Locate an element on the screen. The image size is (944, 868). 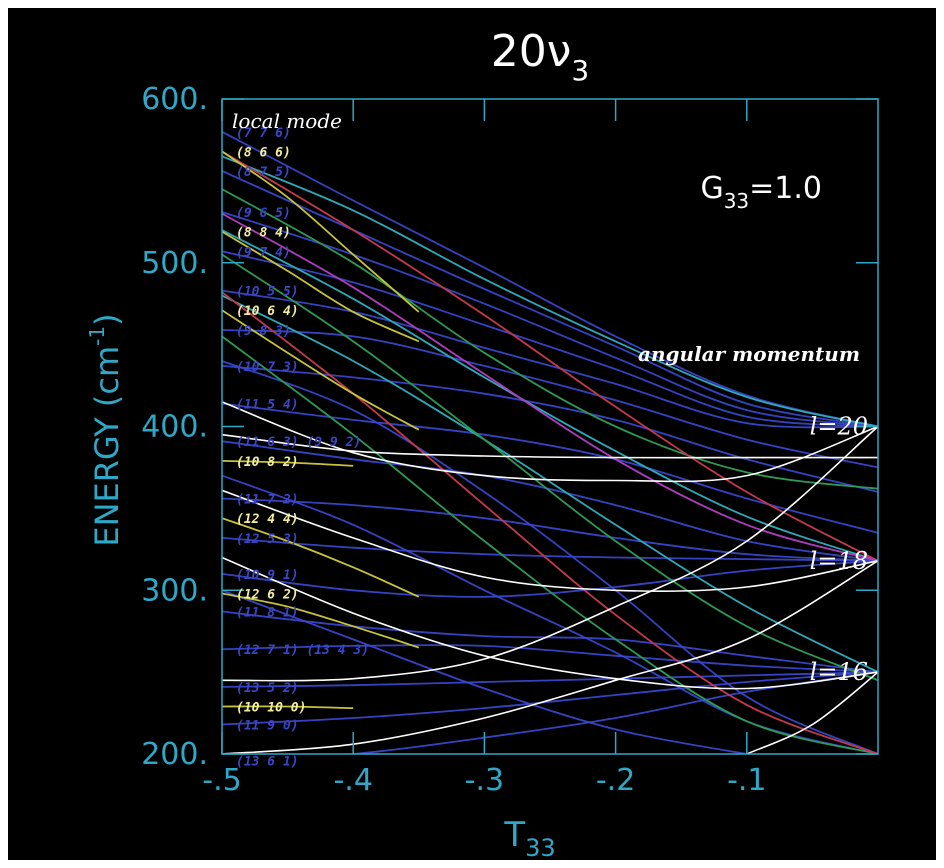
chart-title: 20ν3 is located at coordinates (540, 56).